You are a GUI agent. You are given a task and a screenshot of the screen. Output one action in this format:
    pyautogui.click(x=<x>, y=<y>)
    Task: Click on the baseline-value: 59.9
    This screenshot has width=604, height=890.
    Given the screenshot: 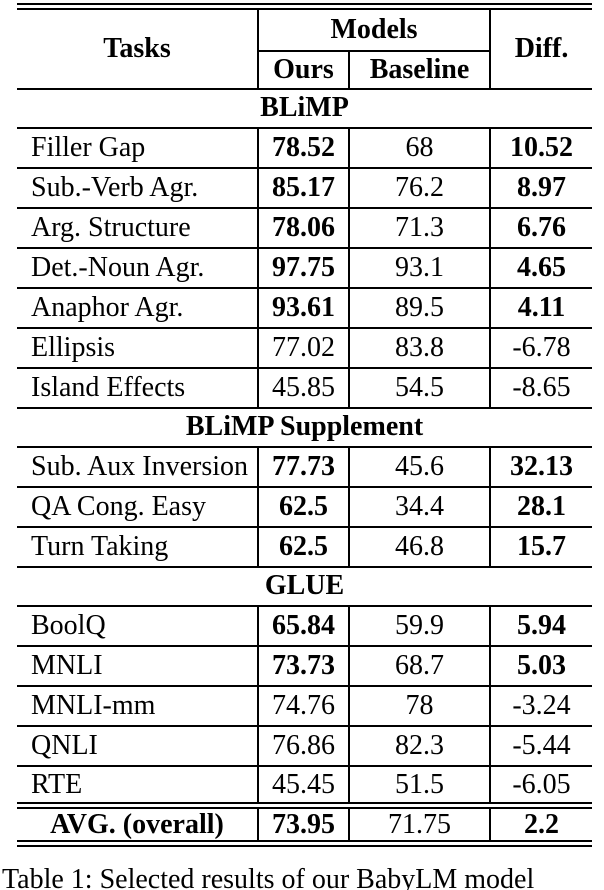 What is the action you would take?
    pyautogui.click(x=420, y=626)
    